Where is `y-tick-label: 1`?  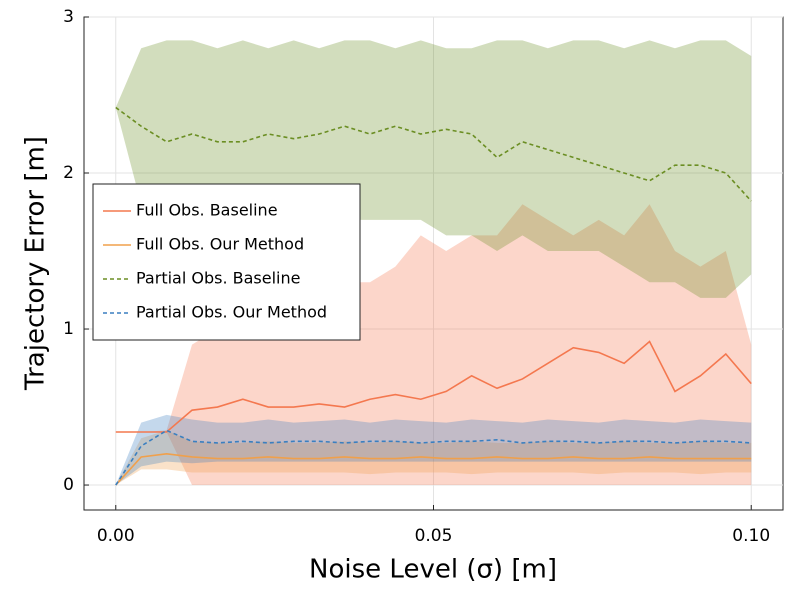
y-tick-label: 1 is located at coordinates (68, 329).